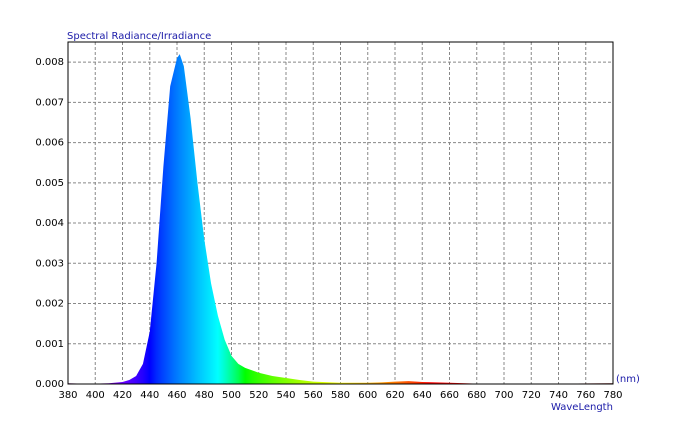  Describe the element at coordinates (422, 395) in the screenshot. I see `x-tick-label: 640` at that location.